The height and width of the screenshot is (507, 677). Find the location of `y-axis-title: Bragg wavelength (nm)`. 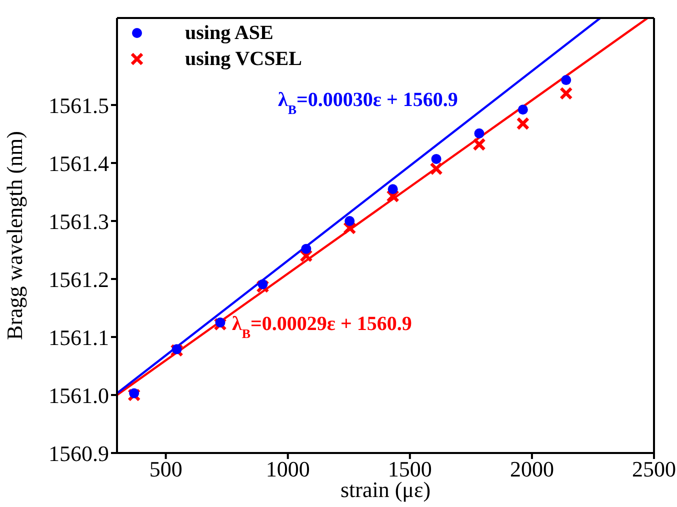

y-axis-title: Bragg wavelength (nm) is located at coordinates (14, 235).